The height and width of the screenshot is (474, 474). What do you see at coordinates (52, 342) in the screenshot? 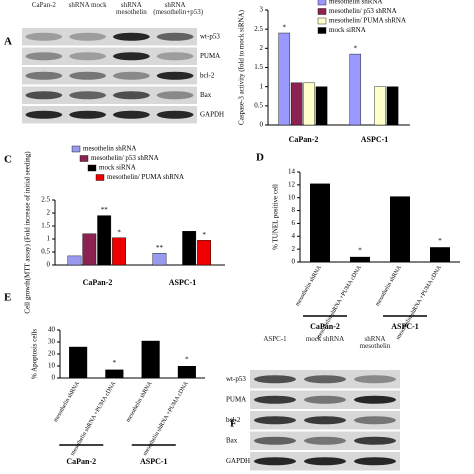
I see `y-tick-label: 30` at bounding box center [52, 342].